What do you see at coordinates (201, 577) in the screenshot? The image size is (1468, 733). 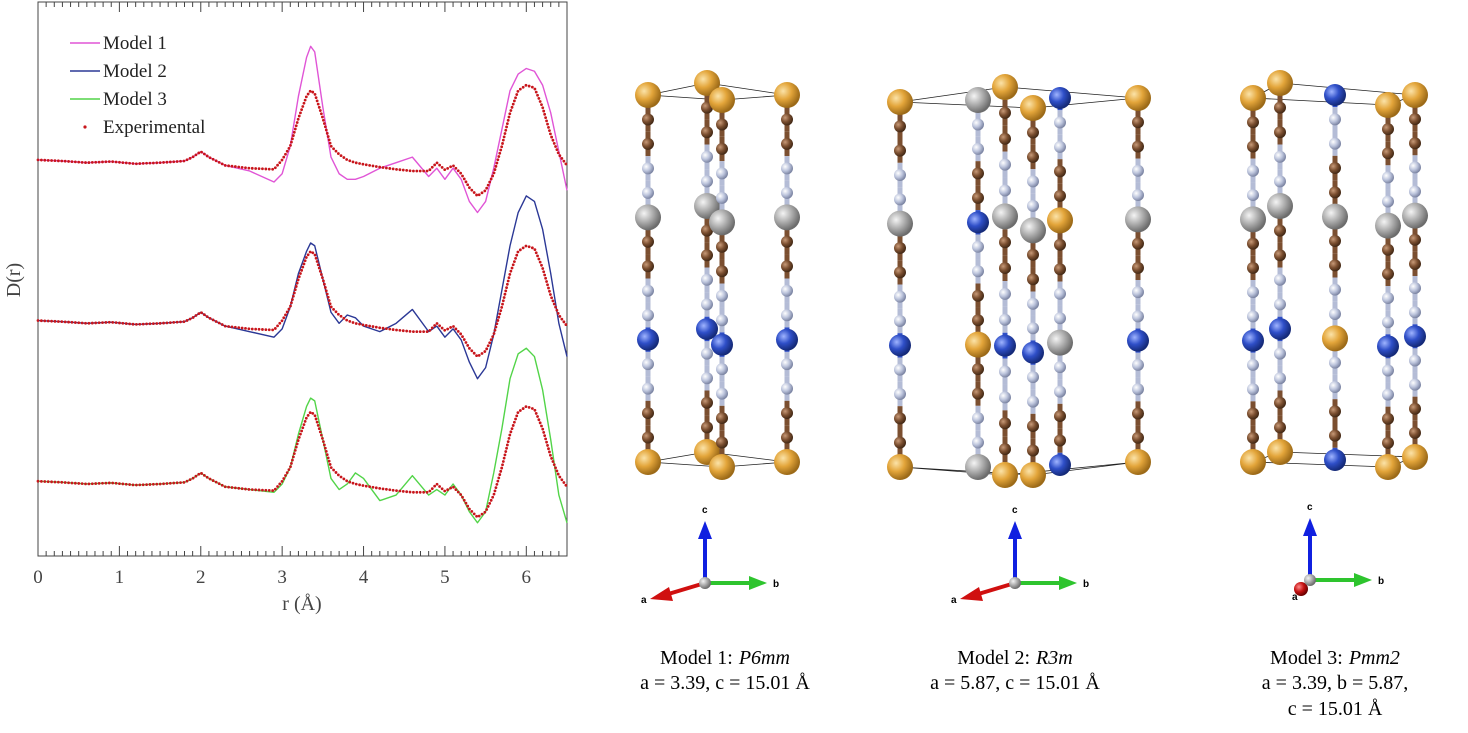 I see `x-tick-label: 2` at bounding box center [201, 577].